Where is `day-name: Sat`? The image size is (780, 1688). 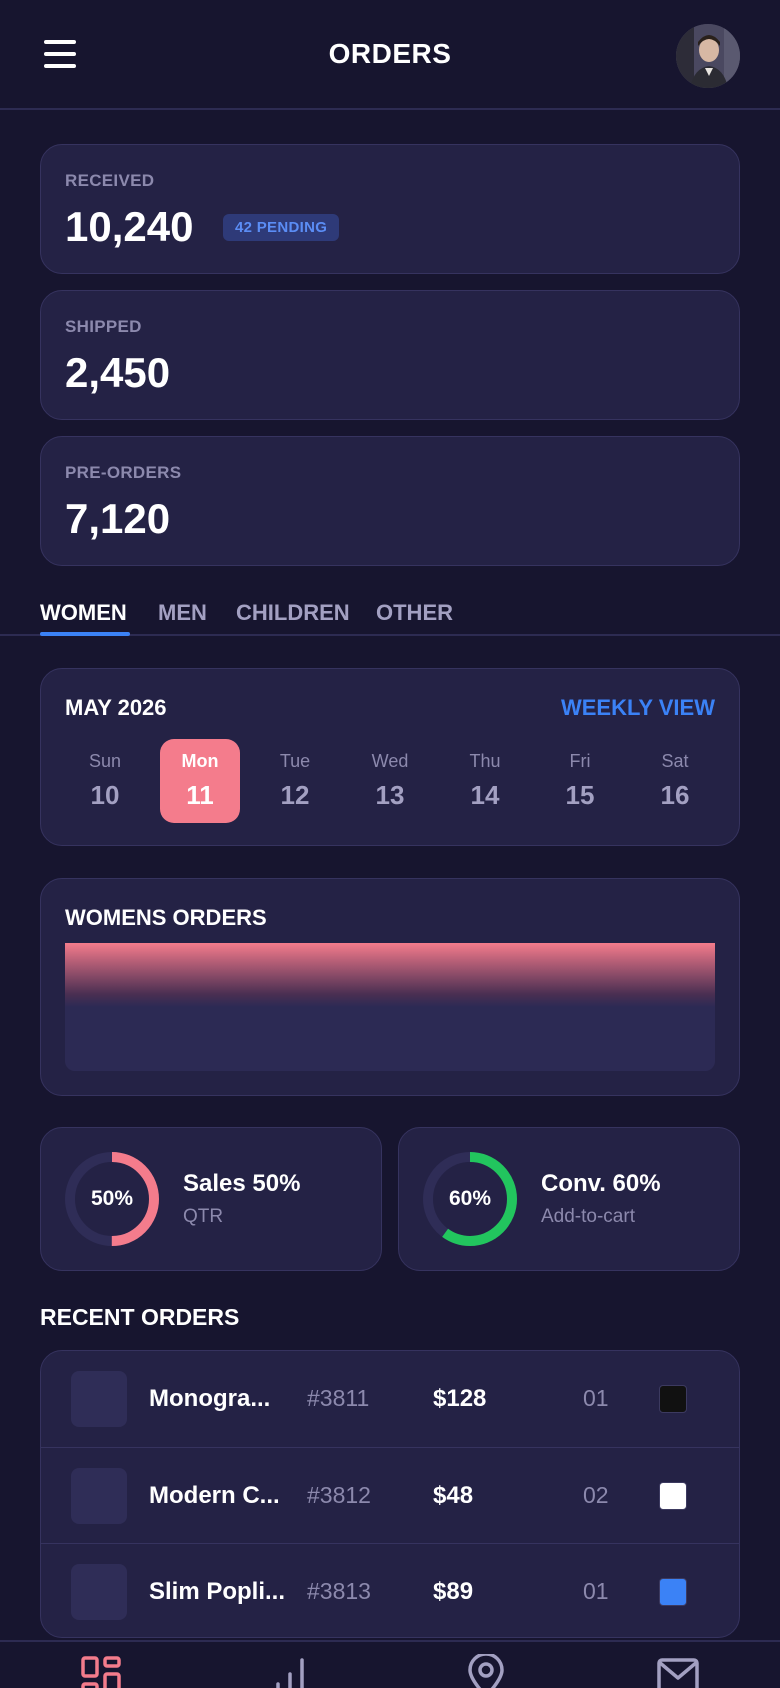 day-name: Sat is located at coordinates (675, 761).